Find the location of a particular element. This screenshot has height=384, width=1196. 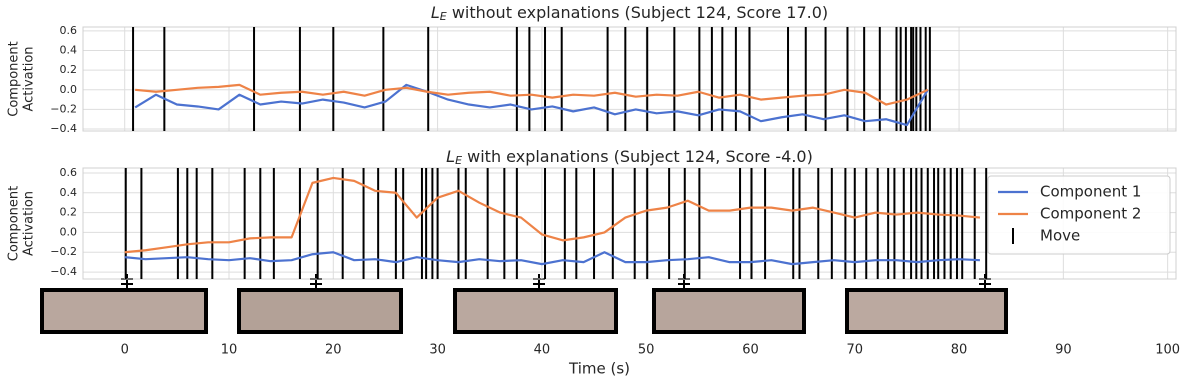

legend-label: Component 2 is located at coordinates (1090, 214).